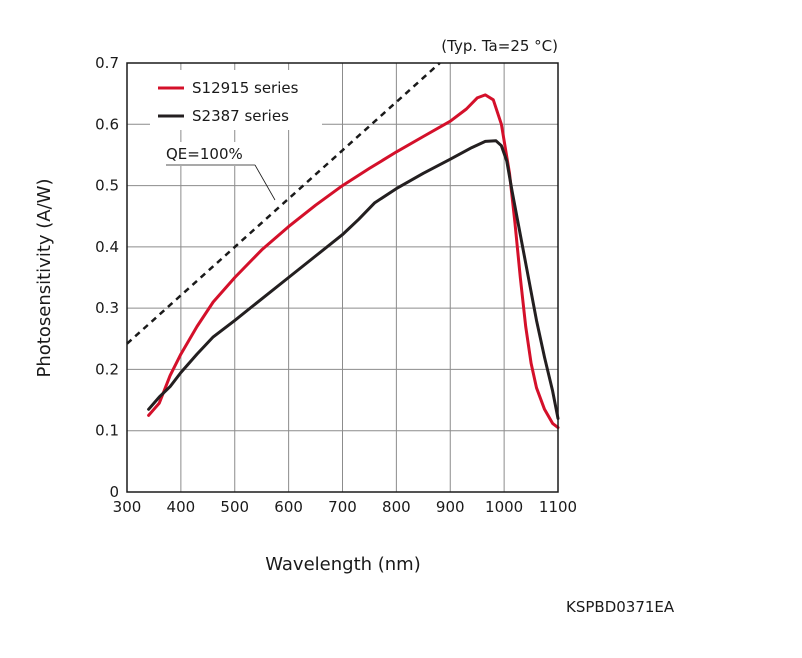 This screenshot has height=658, width=802. What do you see at coordinates (44, 278) in the screenshot?
I see `y-axis-title: Photosensitivity (A/W)` at bounding box center [44, 278].